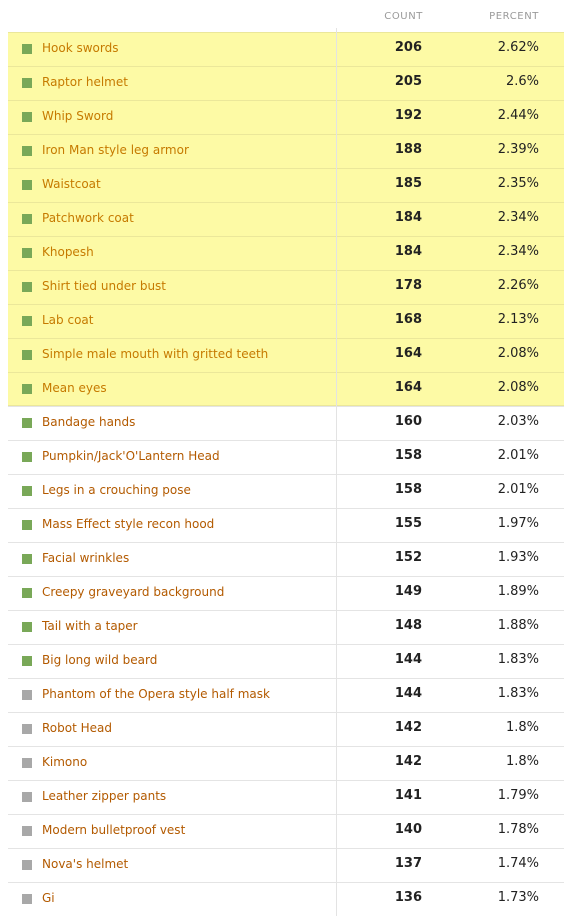 The height and width of the screenshot is (921, 580). I want to click on table-row: Hook swords 206 2.62%, so click(286, 49).